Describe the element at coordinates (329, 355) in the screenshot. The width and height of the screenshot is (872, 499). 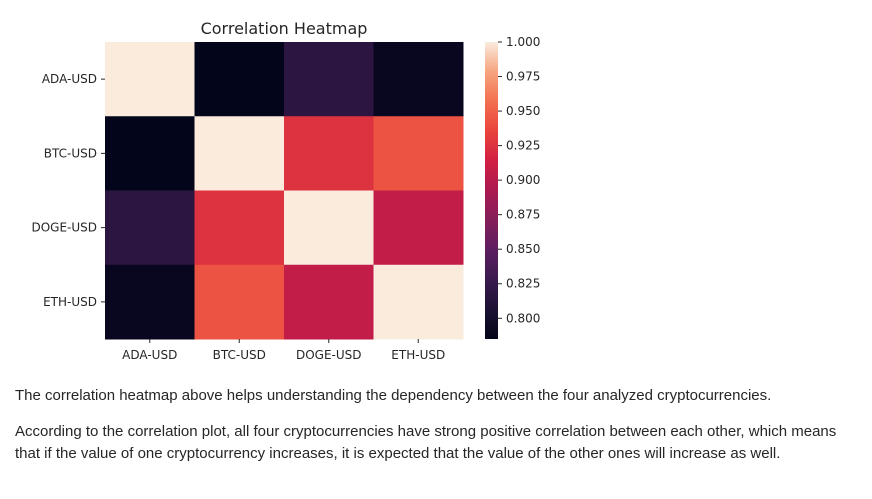
I see `x-tick-label: DOGE-USD` at that location.